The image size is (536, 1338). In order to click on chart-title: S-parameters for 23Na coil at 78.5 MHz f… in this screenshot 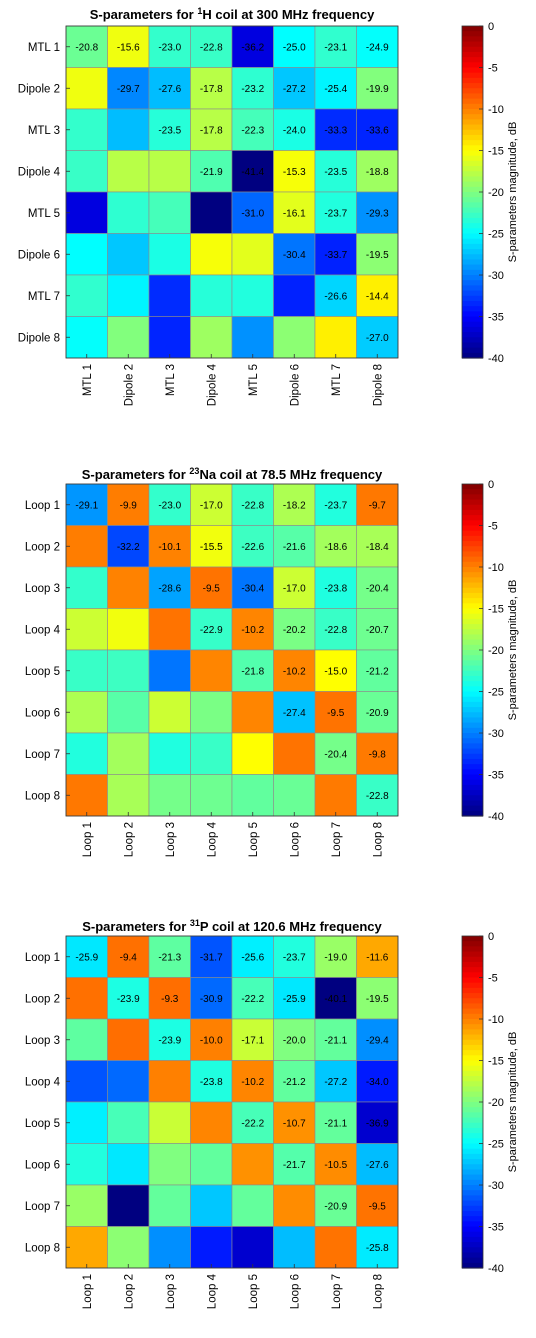, I will do `click(232, 474)`.